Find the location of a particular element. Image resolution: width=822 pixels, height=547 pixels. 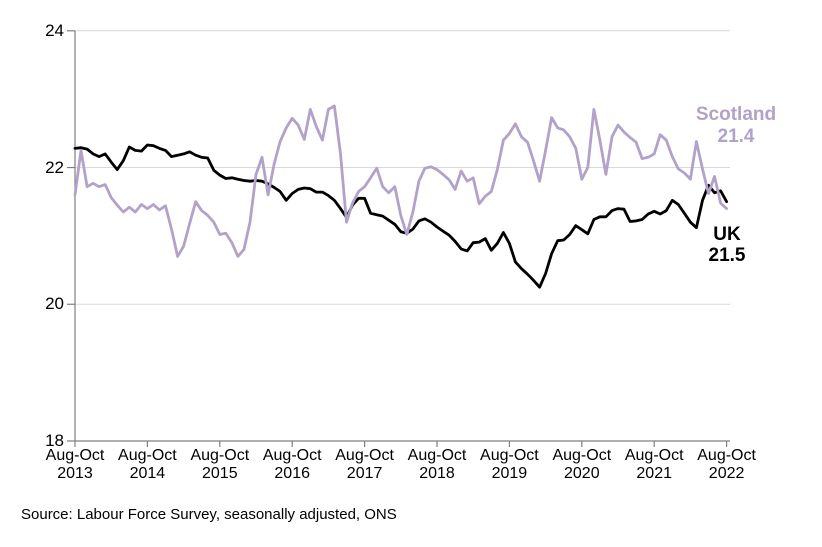

x-tick-year: 2017 is located at coordinates (364, 473).